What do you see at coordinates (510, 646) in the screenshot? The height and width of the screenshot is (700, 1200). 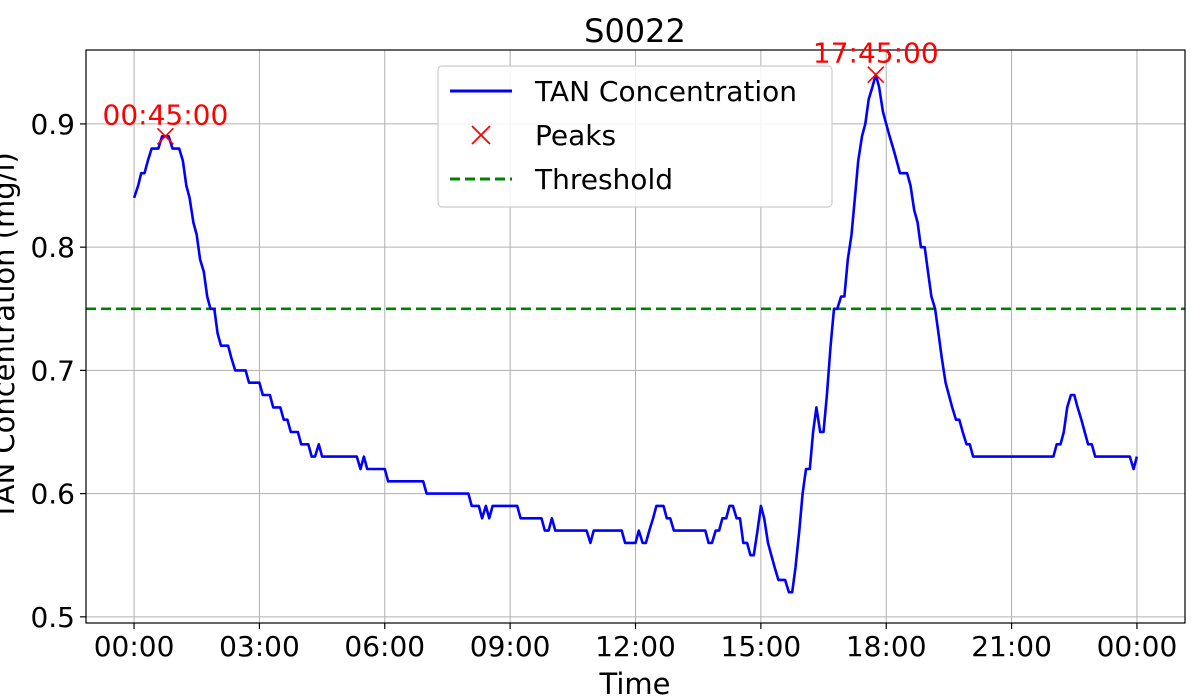 I see `x-tick-label: 09:00` at bounding box center [510, 646].